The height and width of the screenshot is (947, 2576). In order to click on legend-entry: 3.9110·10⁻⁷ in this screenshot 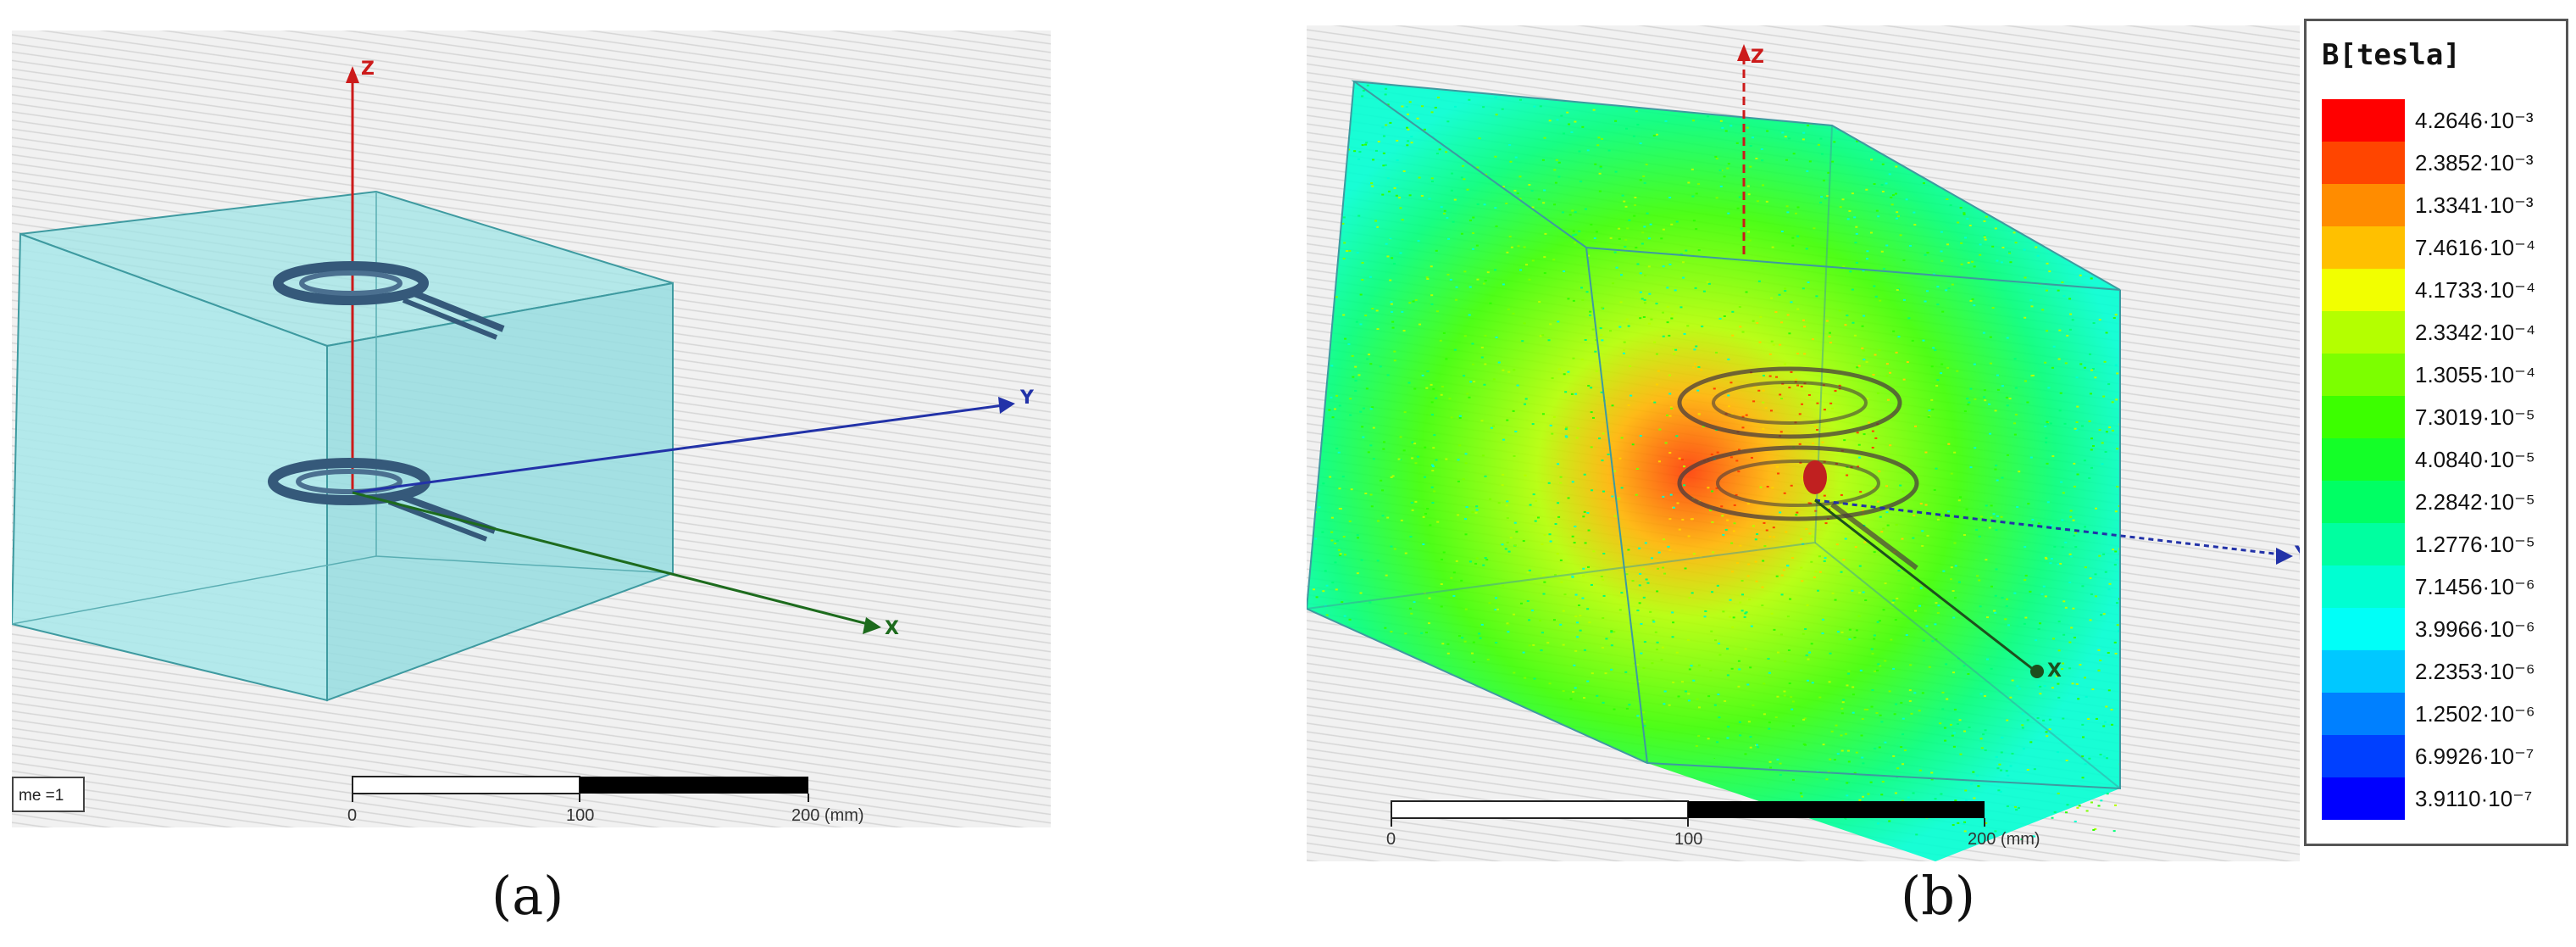, I will do `click(2445, 798)`.